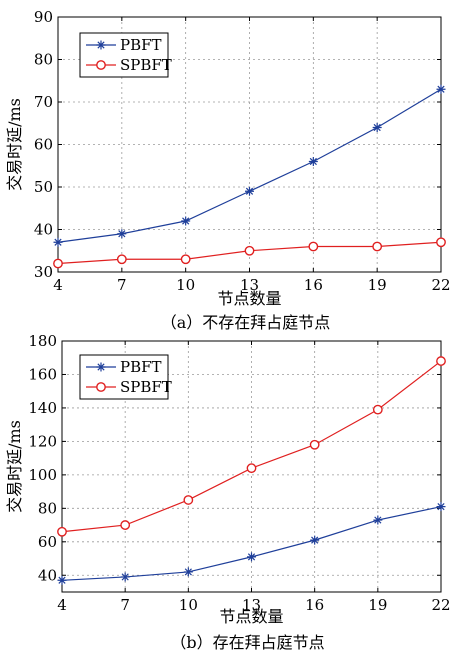  Describe the element at coordinates (42, 374) in the screenshot. I see `y-tick-label: 160` at that location.